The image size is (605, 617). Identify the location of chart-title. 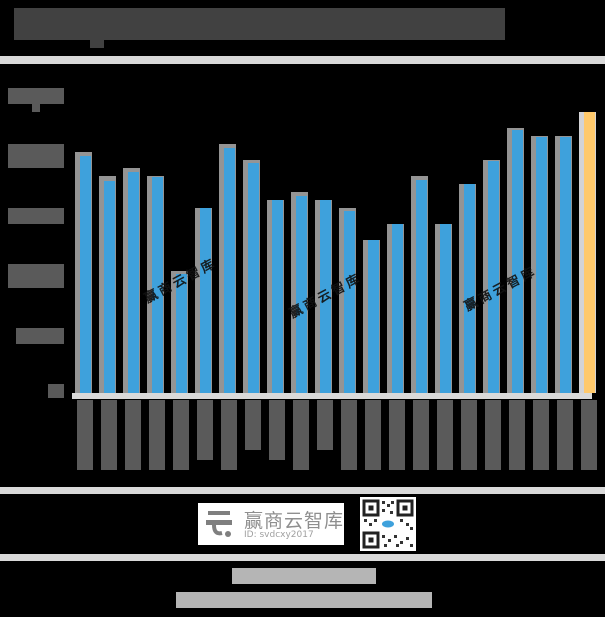
(259, 24).